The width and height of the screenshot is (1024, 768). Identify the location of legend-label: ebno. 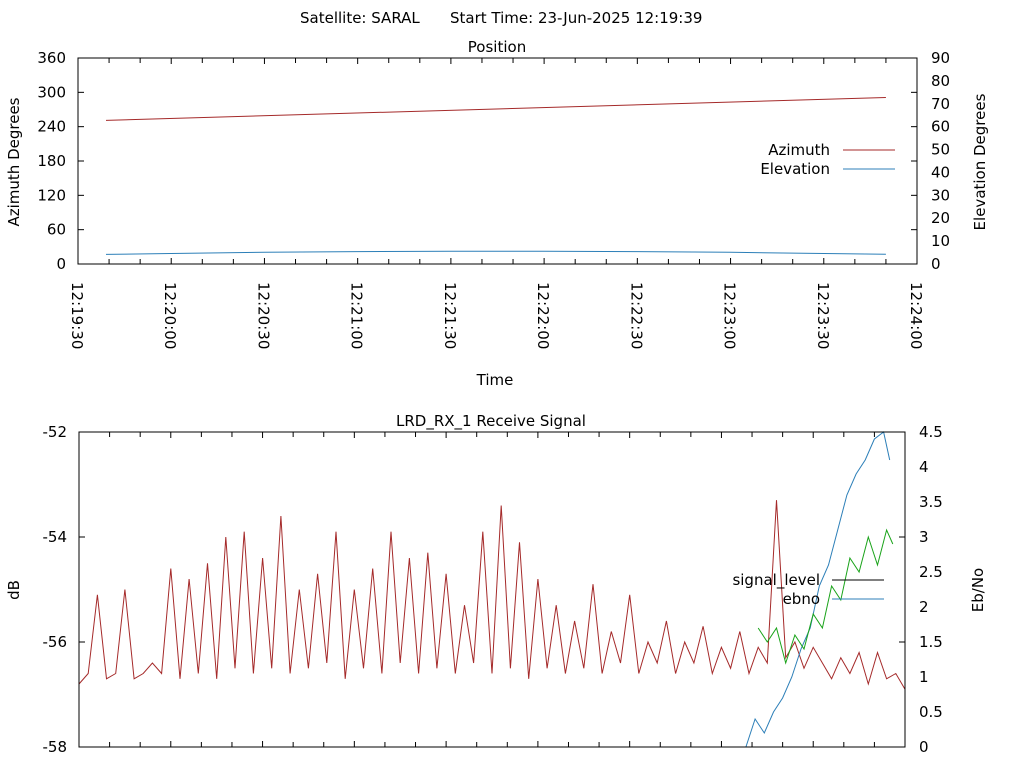
(801, 599).